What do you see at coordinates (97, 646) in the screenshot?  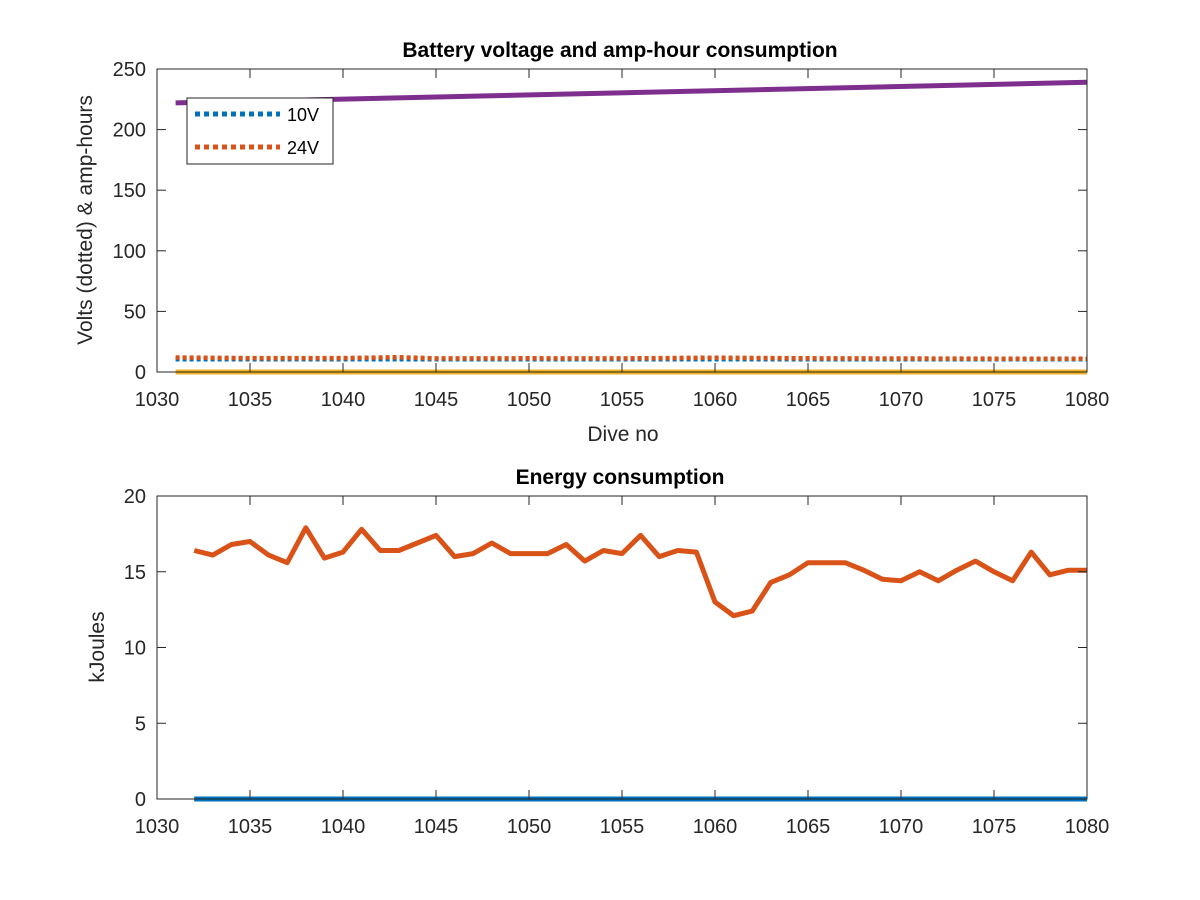 I see `y-axis-label: kJoules` at bounding box center [97, 646].